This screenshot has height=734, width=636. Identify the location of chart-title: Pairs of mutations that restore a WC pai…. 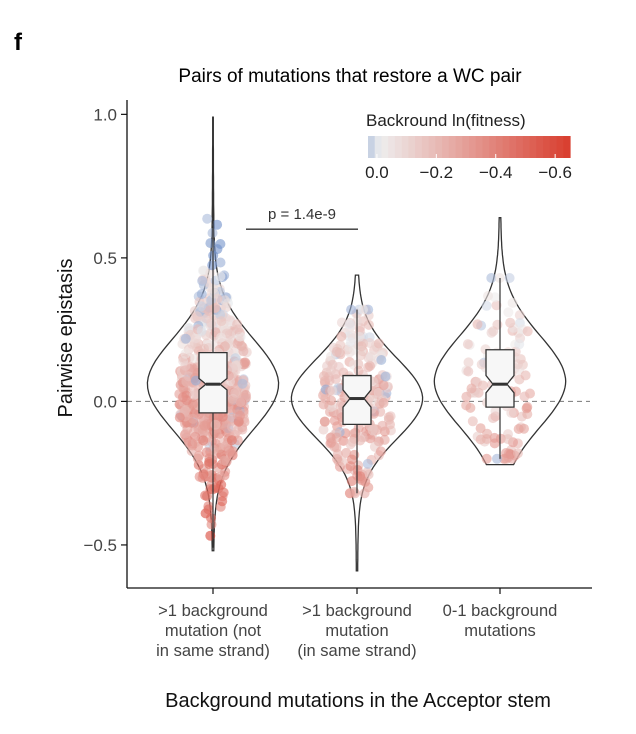
(350, 76).